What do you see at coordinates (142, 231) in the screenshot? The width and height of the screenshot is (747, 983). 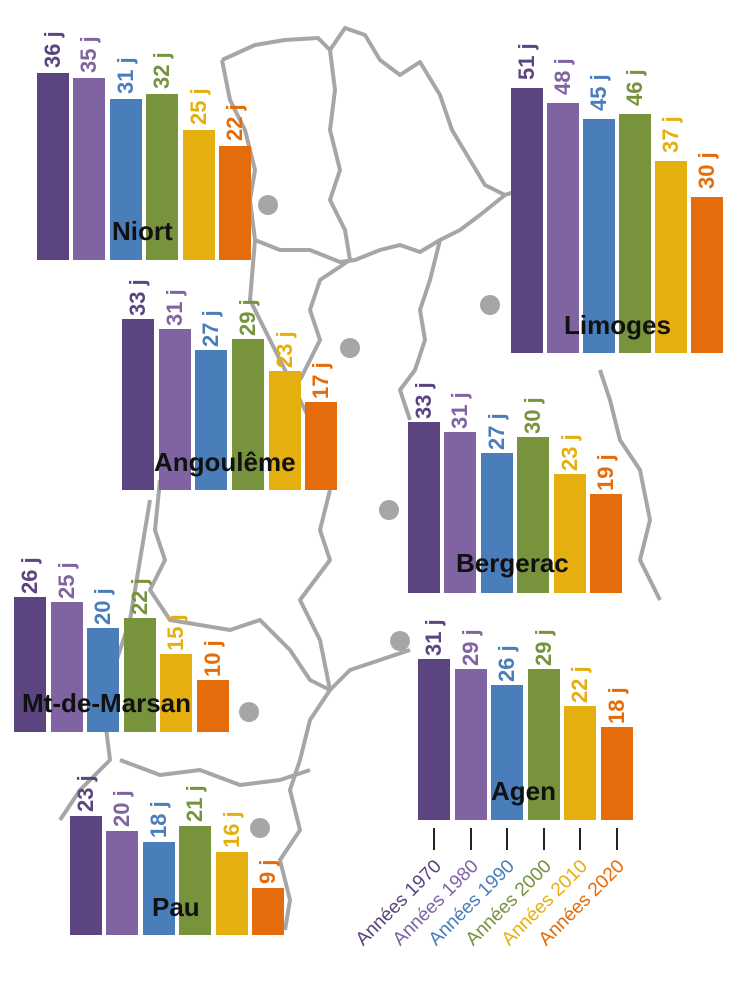 I see `city-name-niort: Niort` at bounding box center [142, 231].